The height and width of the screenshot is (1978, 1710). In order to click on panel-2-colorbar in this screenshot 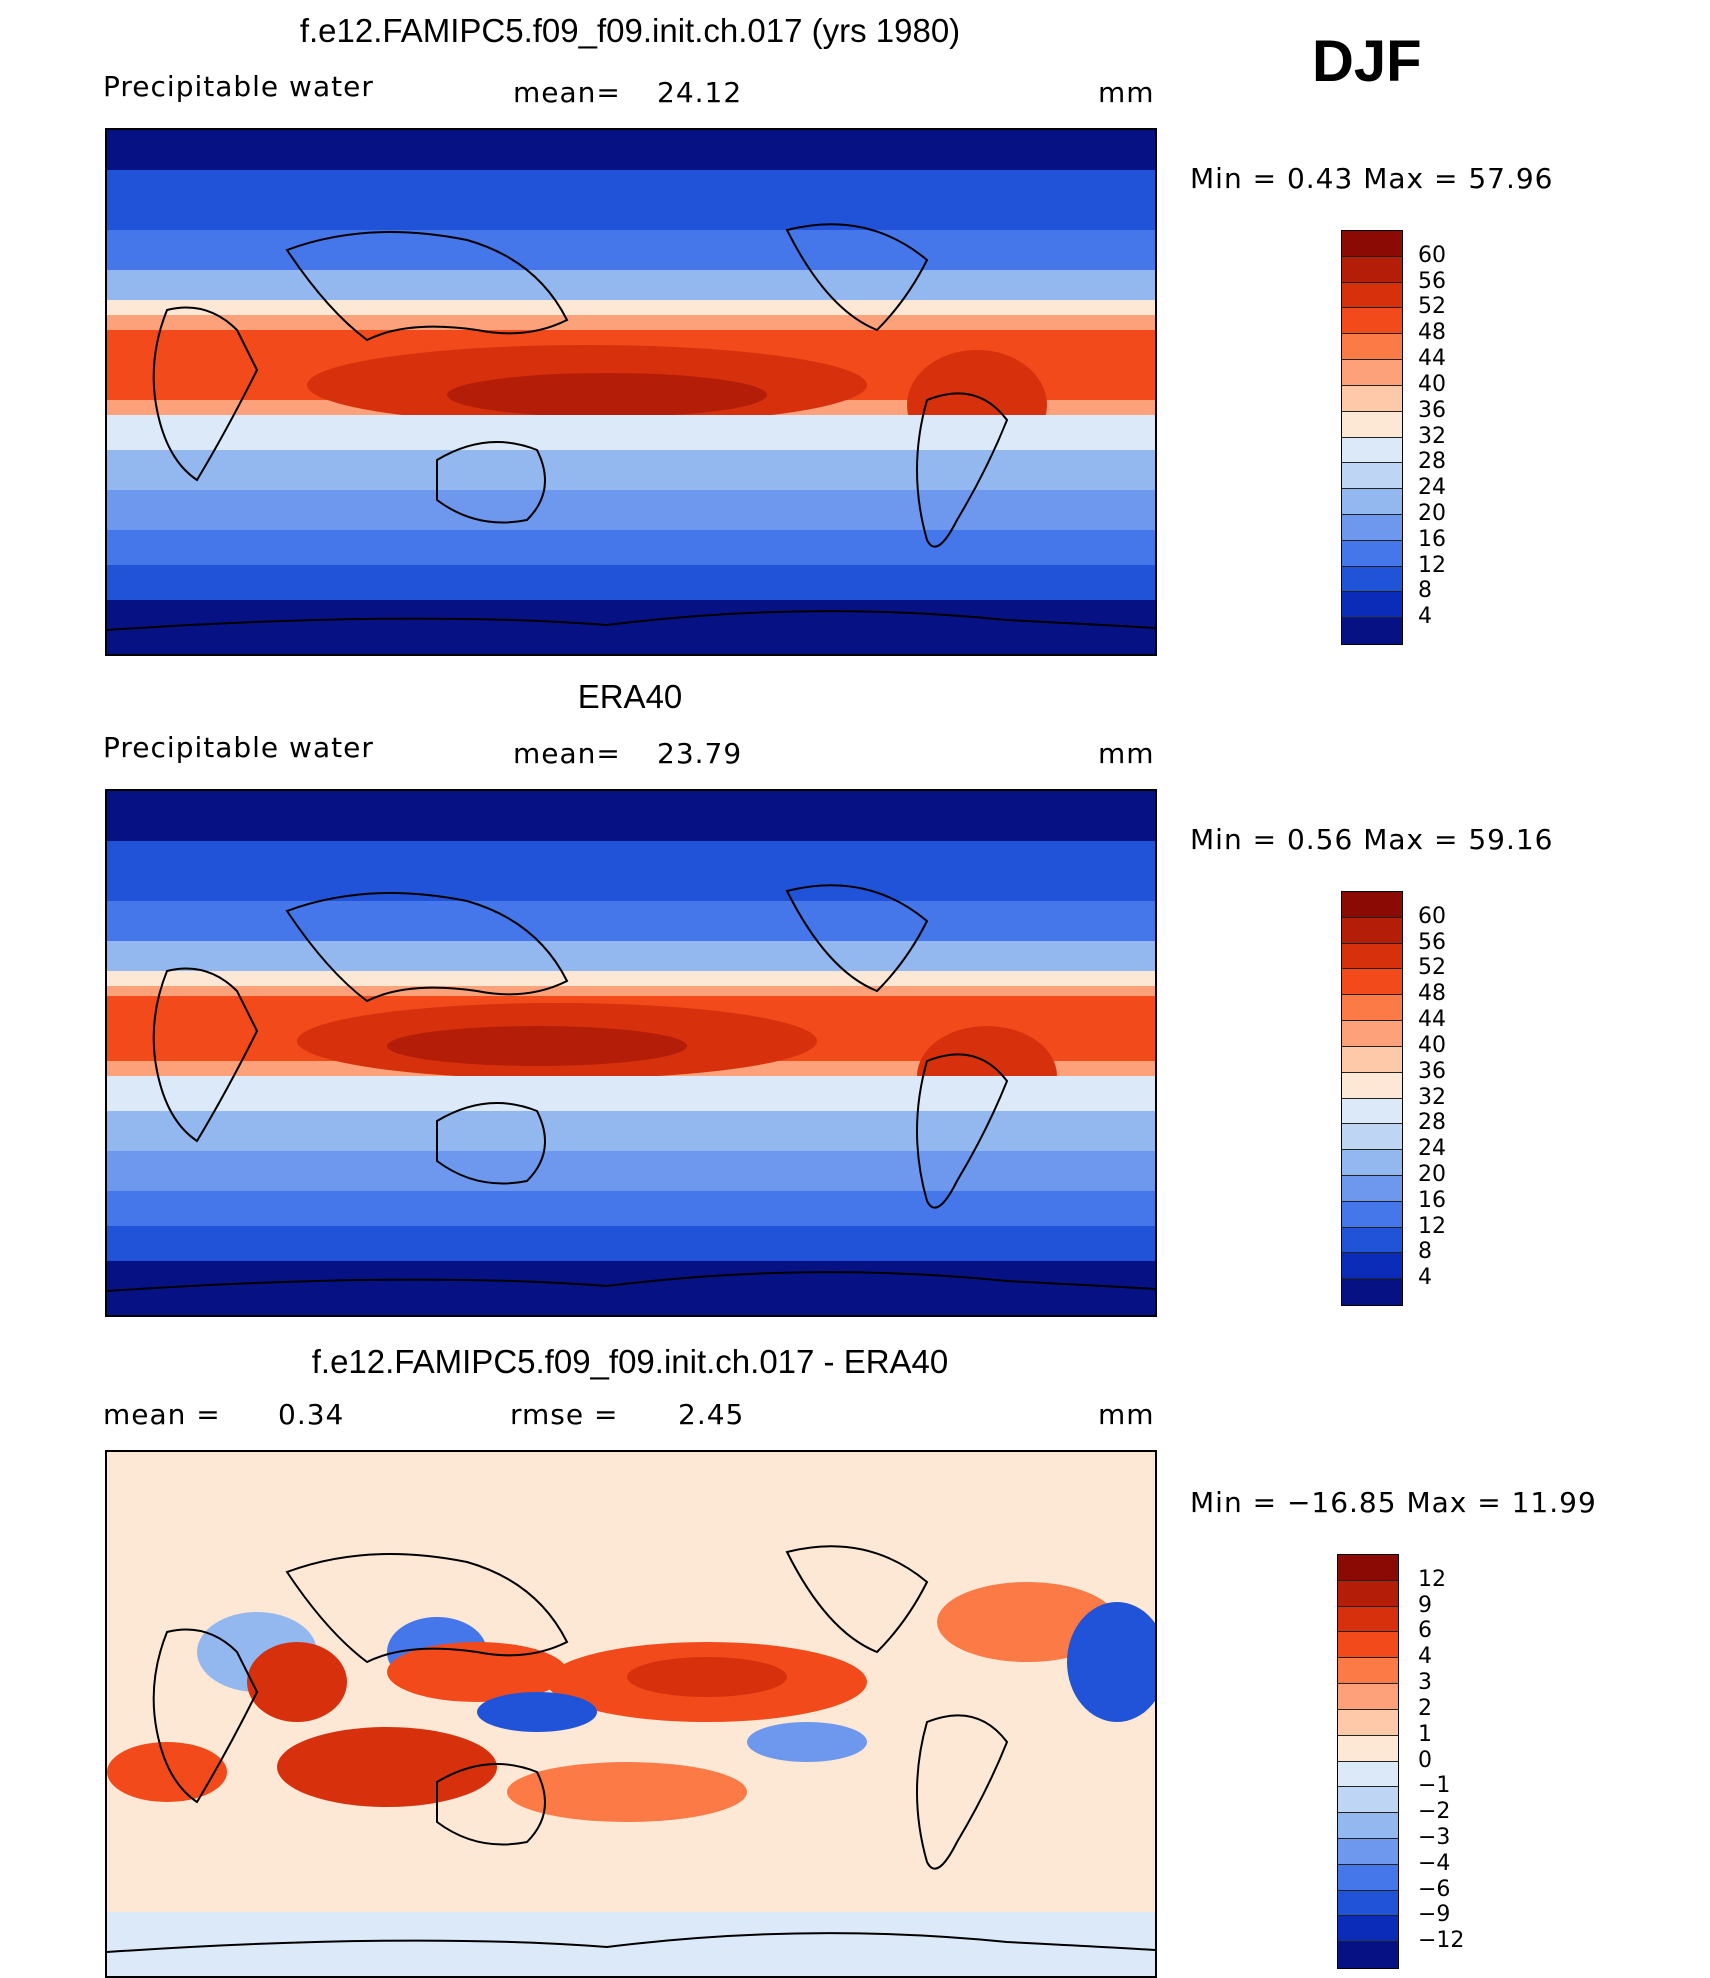, I will do `click(1372, 1098)`.